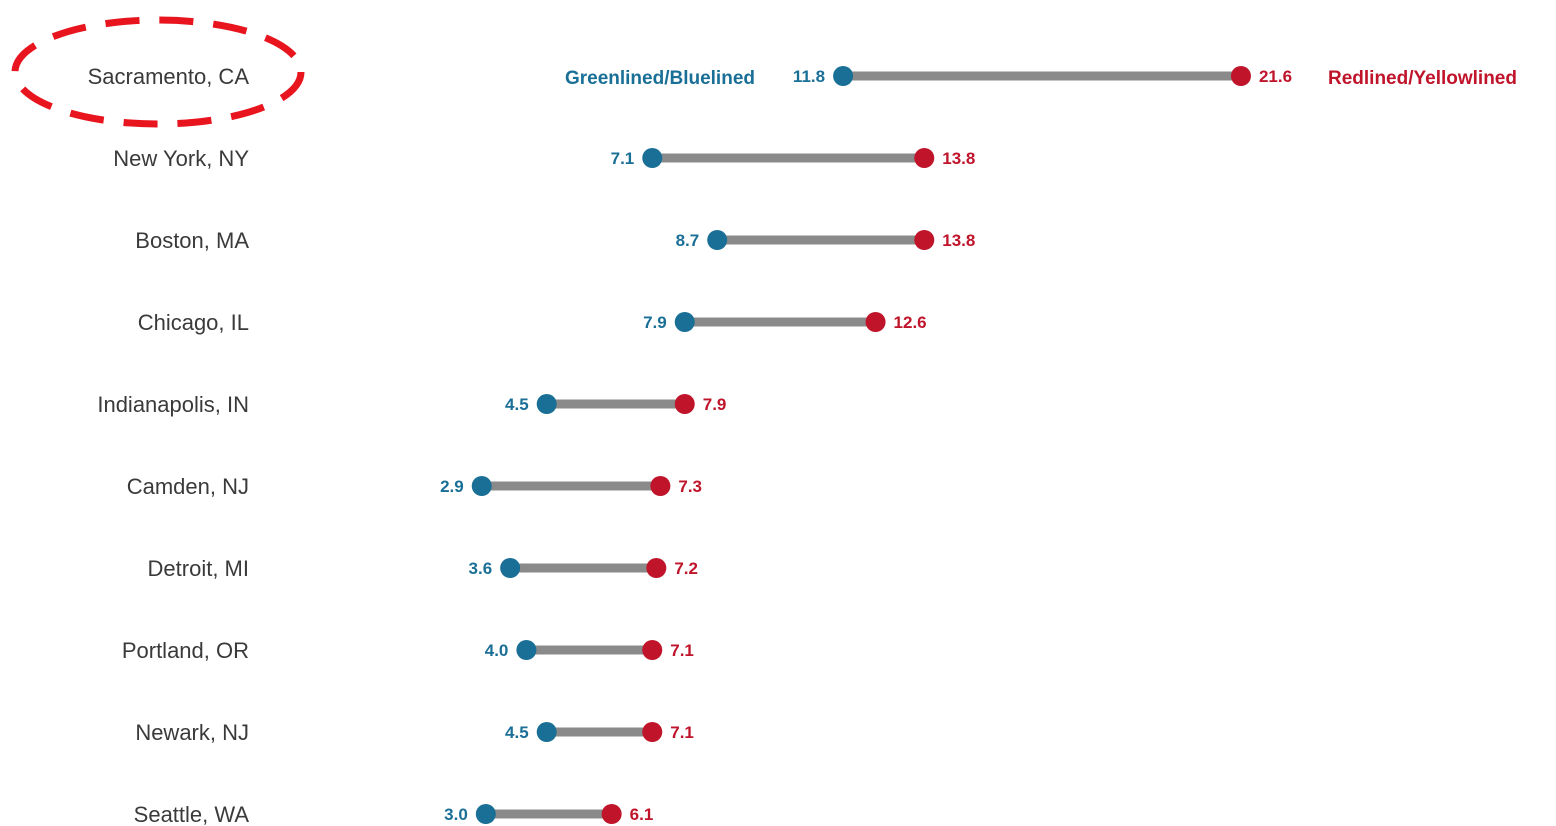  Describe the element at coordinates (198, 568) in the screenshot. I see `city-label: Detroit, MI` at that location.